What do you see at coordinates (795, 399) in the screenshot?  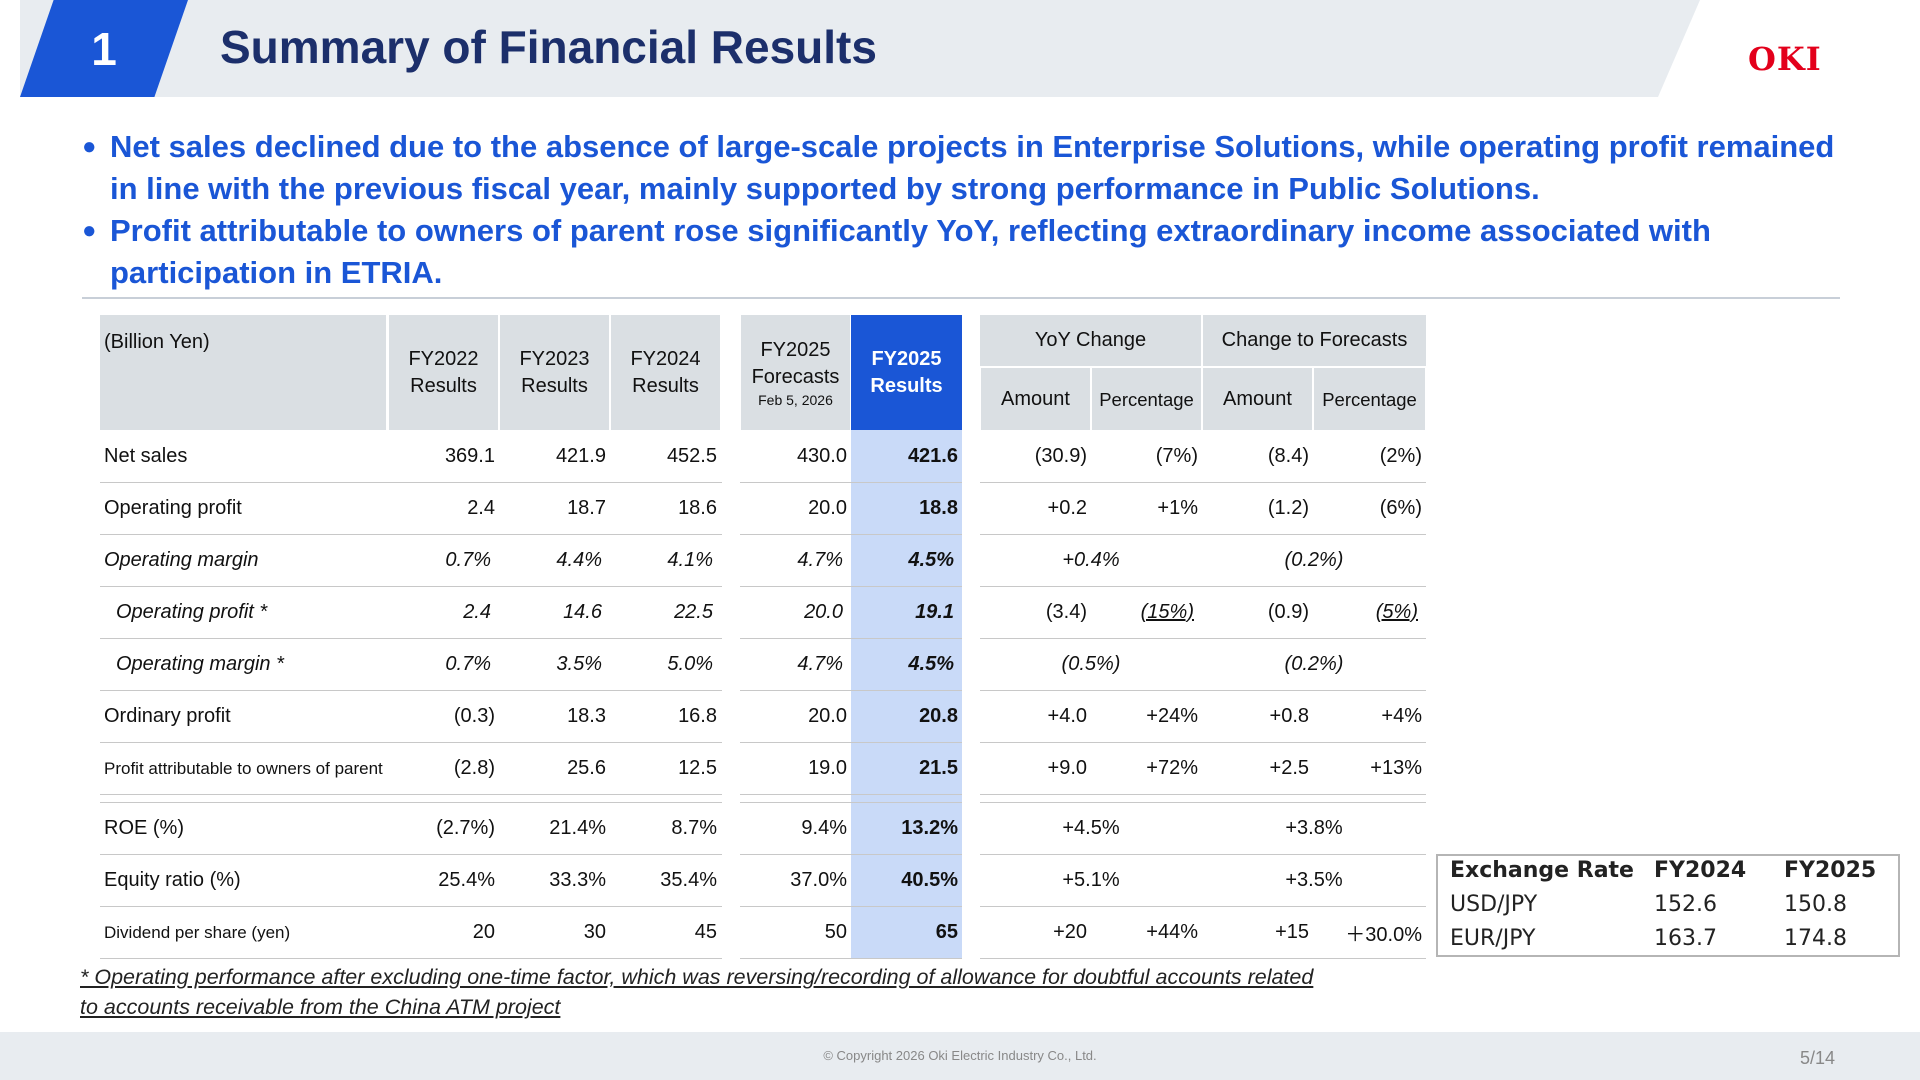 I see `header-line: Feb 5, 2026` at bounding box center [795, 399].